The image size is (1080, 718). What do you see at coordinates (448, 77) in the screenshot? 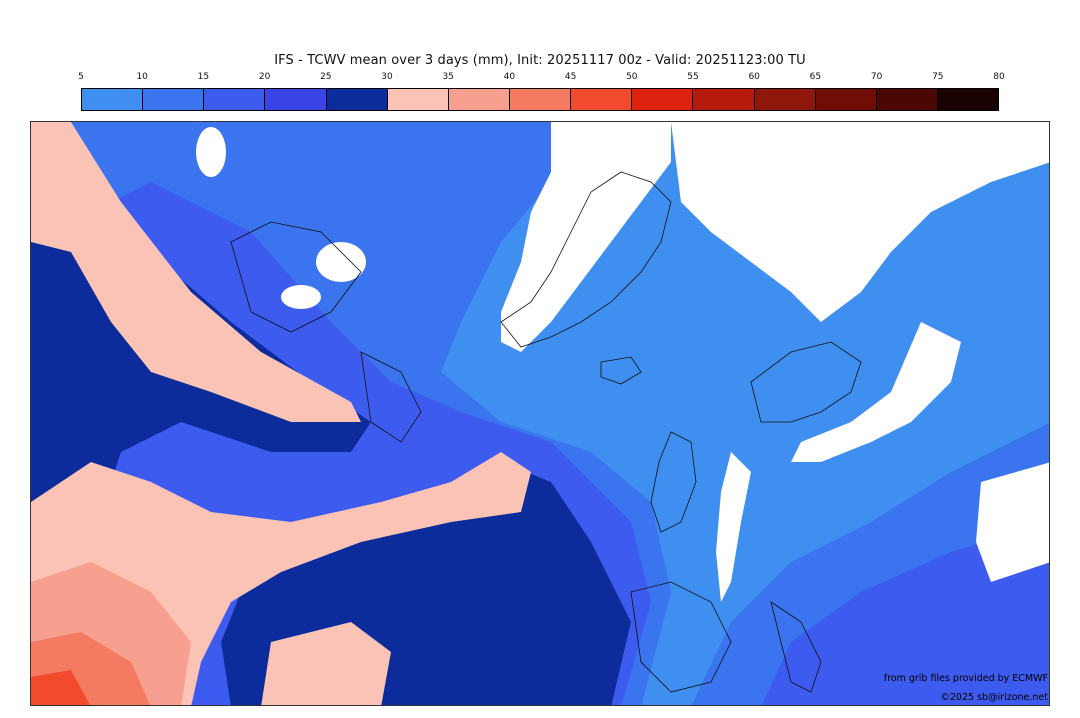
I see `colorbar-tick-label: 35` at bounding box center [448, 77].